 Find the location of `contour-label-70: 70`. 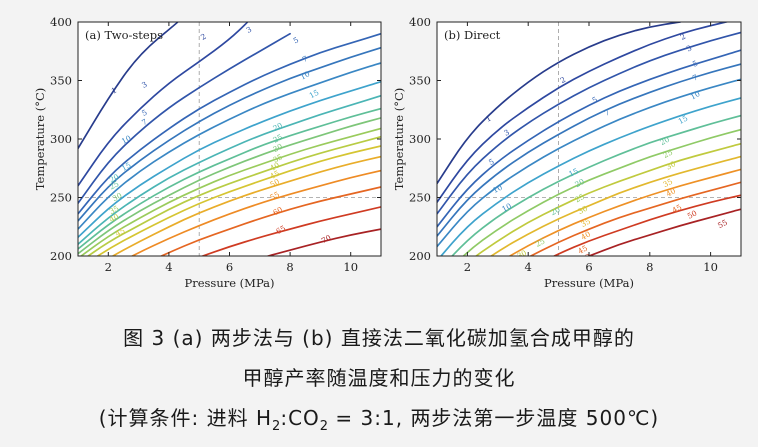

contour-label-70: 70 is located at coordinates (326, 239).